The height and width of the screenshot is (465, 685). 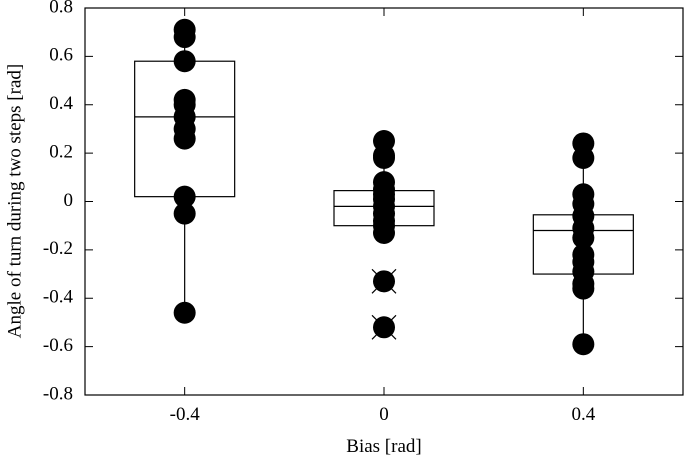 What do you see at coordinates (61, 55) in the screenshot?
I see `y-tick-label: 0.6` at bounding box center [61, 55].